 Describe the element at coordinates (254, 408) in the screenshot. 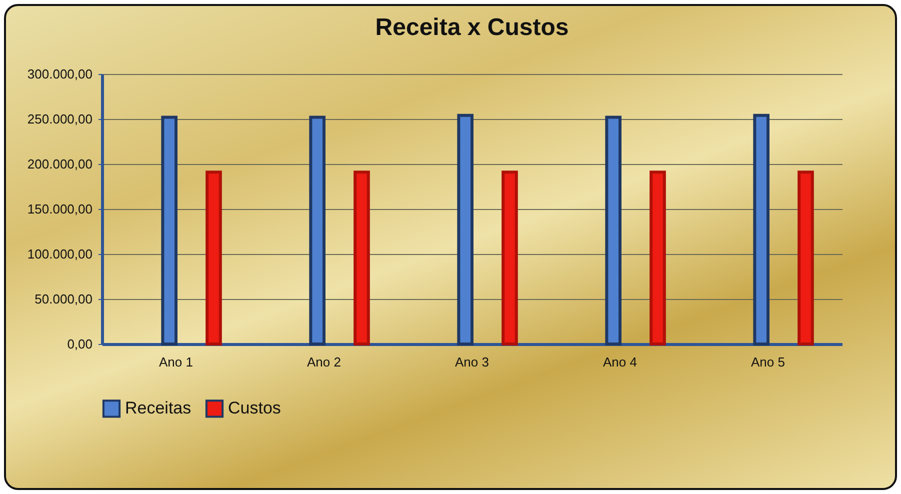

I see `legend-label: Custos` at that location.